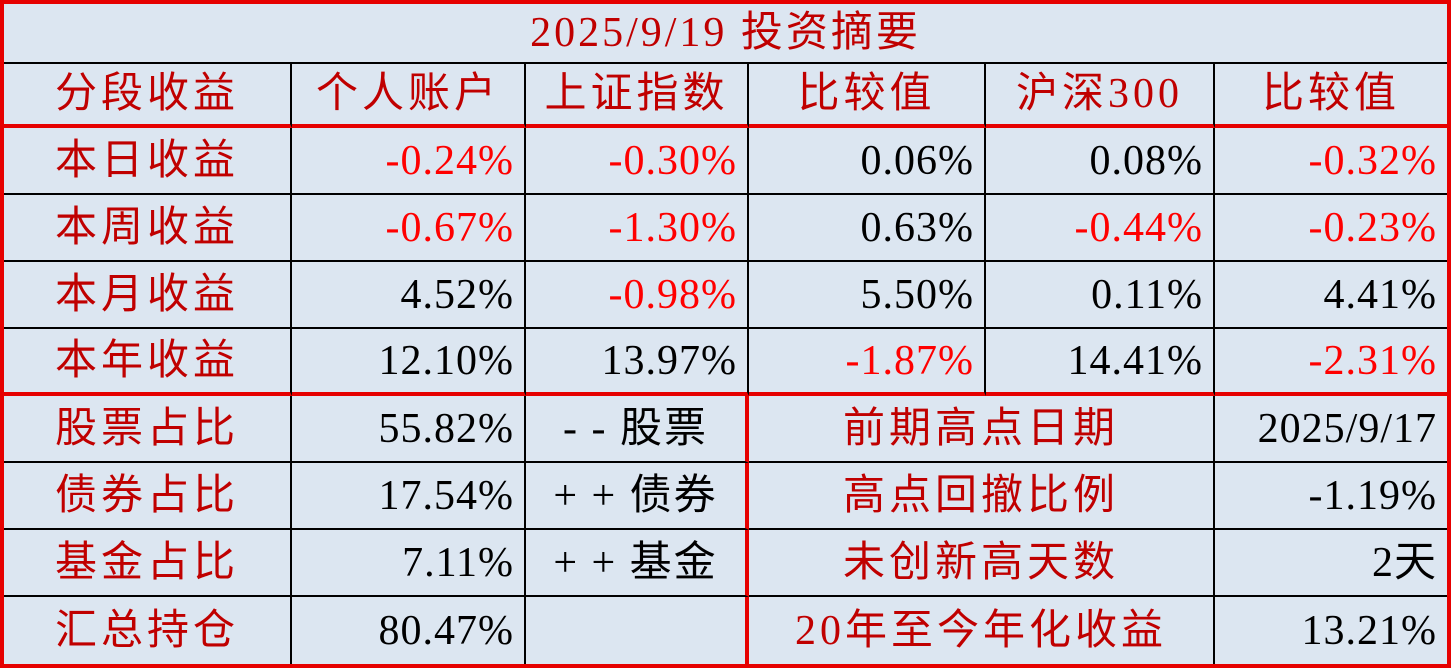 The width and height of the screenshot is (1451, 668). I want to click on table-title: 2025/9/19 投资摘要, so click(725, 34).